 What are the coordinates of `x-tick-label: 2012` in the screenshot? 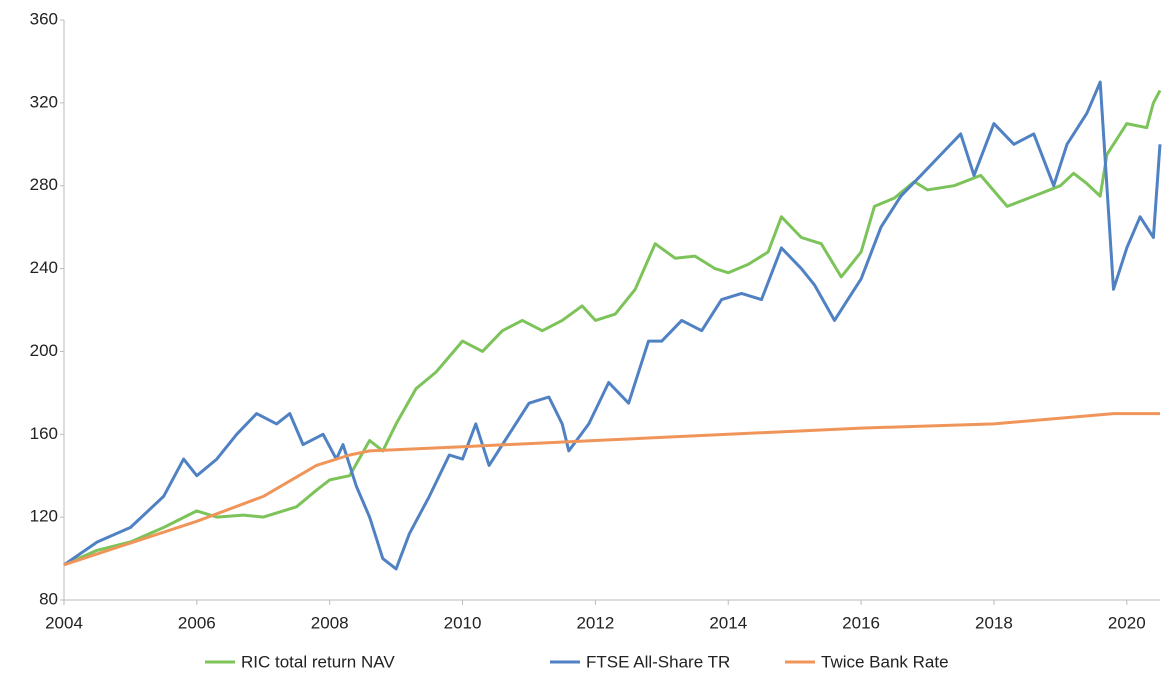 It's located at (595, 622).